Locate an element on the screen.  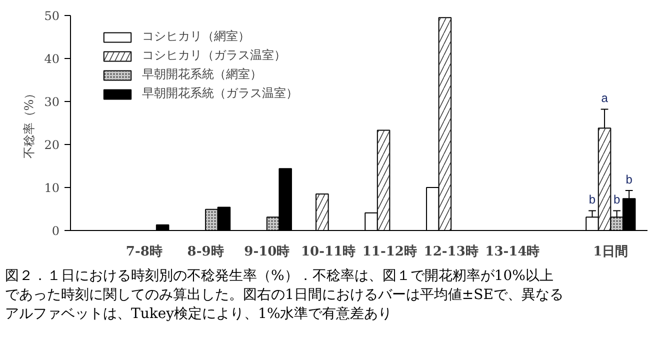
caption: 図２．１日における時刻別の不稔発生率（%）．不稔率は、図１で開花籾率が10%以上 is located at coordinates (279, 276).